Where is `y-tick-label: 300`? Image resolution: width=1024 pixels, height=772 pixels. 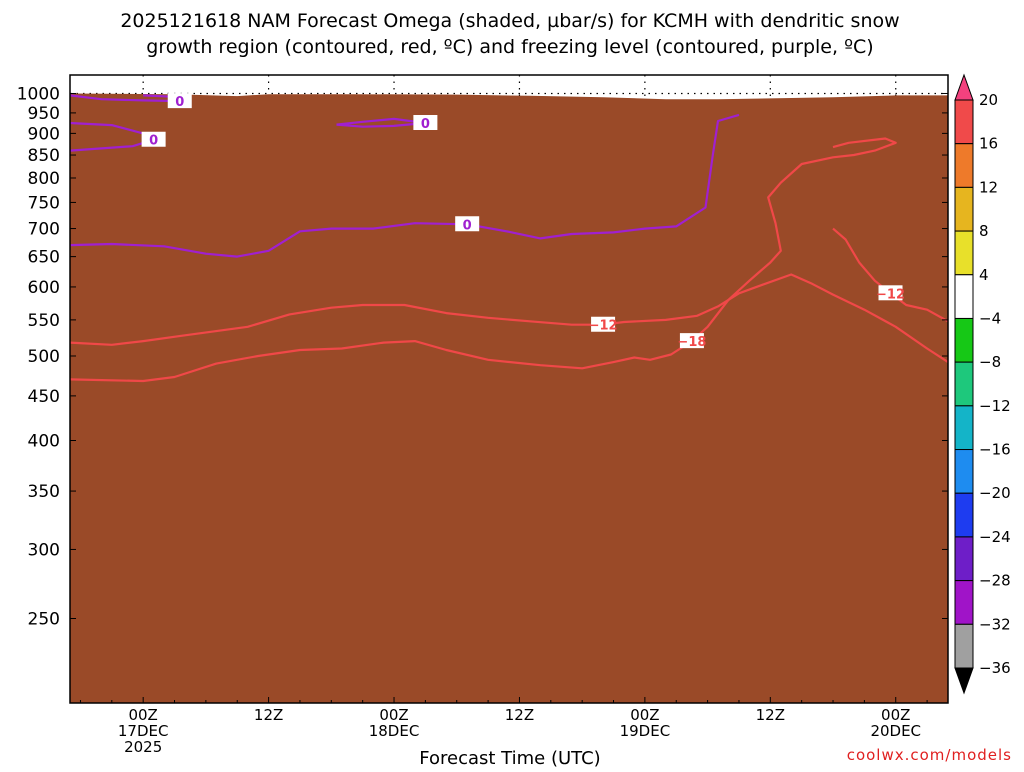
y-tick-label: 300 is located at coordinates (44, 550).